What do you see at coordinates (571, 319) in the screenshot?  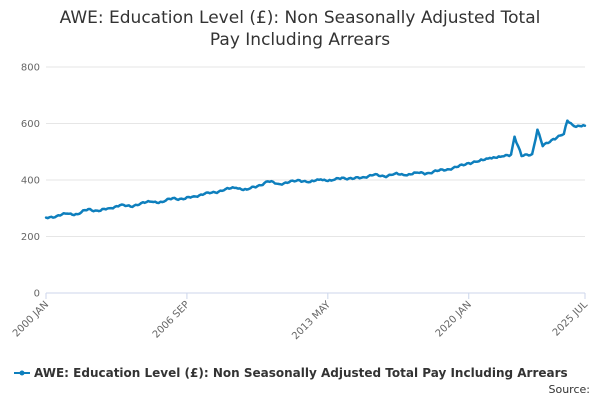 I see `x-tick-label: 2025 JUL` at bounding box center [571, 319].